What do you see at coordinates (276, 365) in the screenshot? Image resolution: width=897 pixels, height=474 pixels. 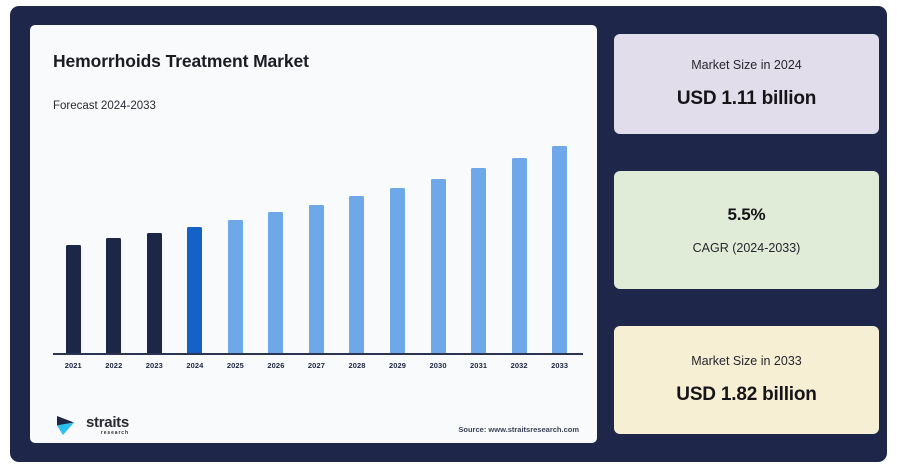 I see `x-tick-2026: 2026` at bounding box center [276, 365].